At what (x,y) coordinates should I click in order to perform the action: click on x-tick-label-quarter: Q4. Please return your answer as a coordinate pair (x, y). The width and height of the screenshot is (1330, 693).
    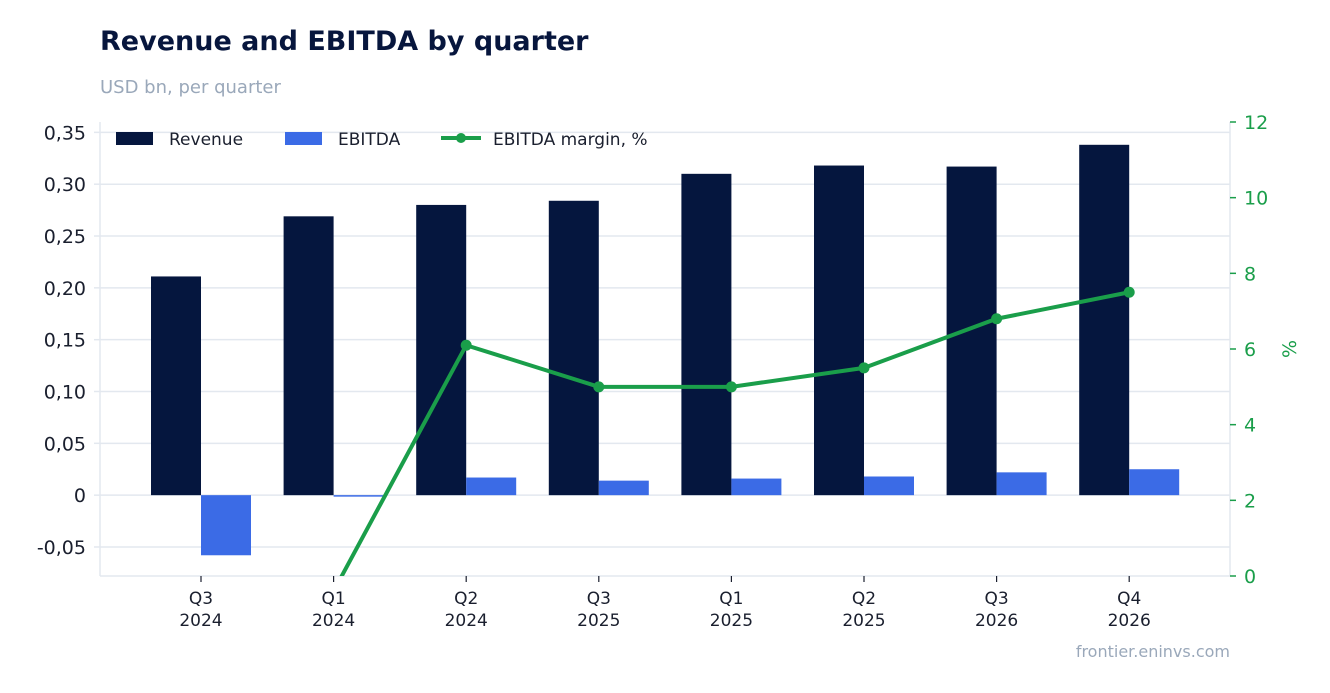
    Looking at the image, I should click on (1129, 599).